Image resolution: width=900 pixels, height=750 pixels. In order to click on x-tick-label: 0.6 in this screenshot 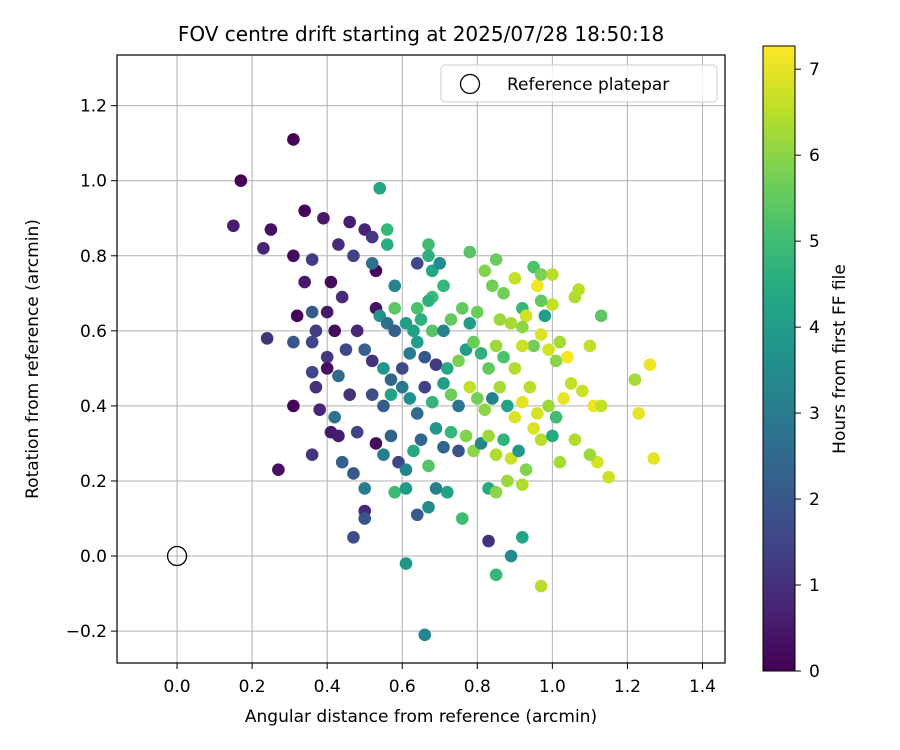, I will do `click(402, 687)`.